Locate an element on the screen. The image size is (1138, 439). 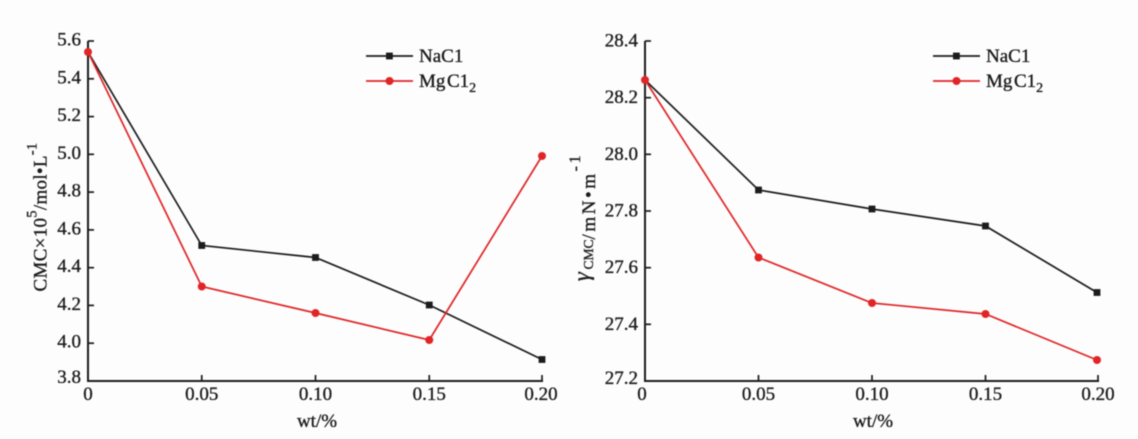
svg-text: 4.8 is located at coordinates (69, 191).